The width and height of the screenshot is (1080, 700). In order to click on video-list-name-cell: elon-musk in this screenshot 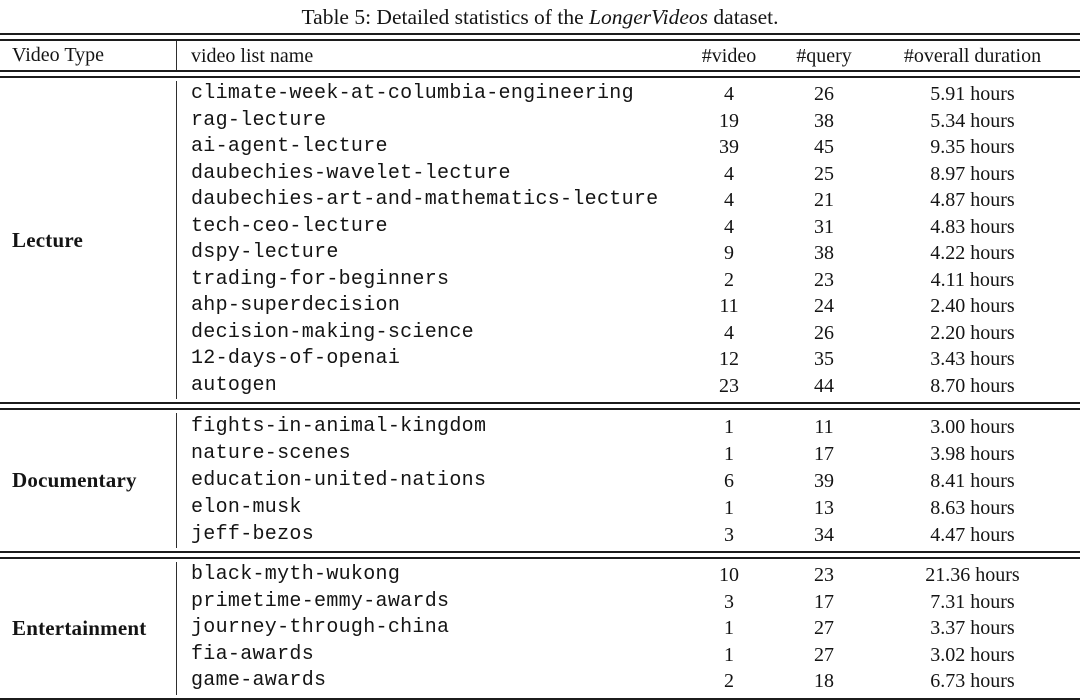, I will do `click(246, 507)`.